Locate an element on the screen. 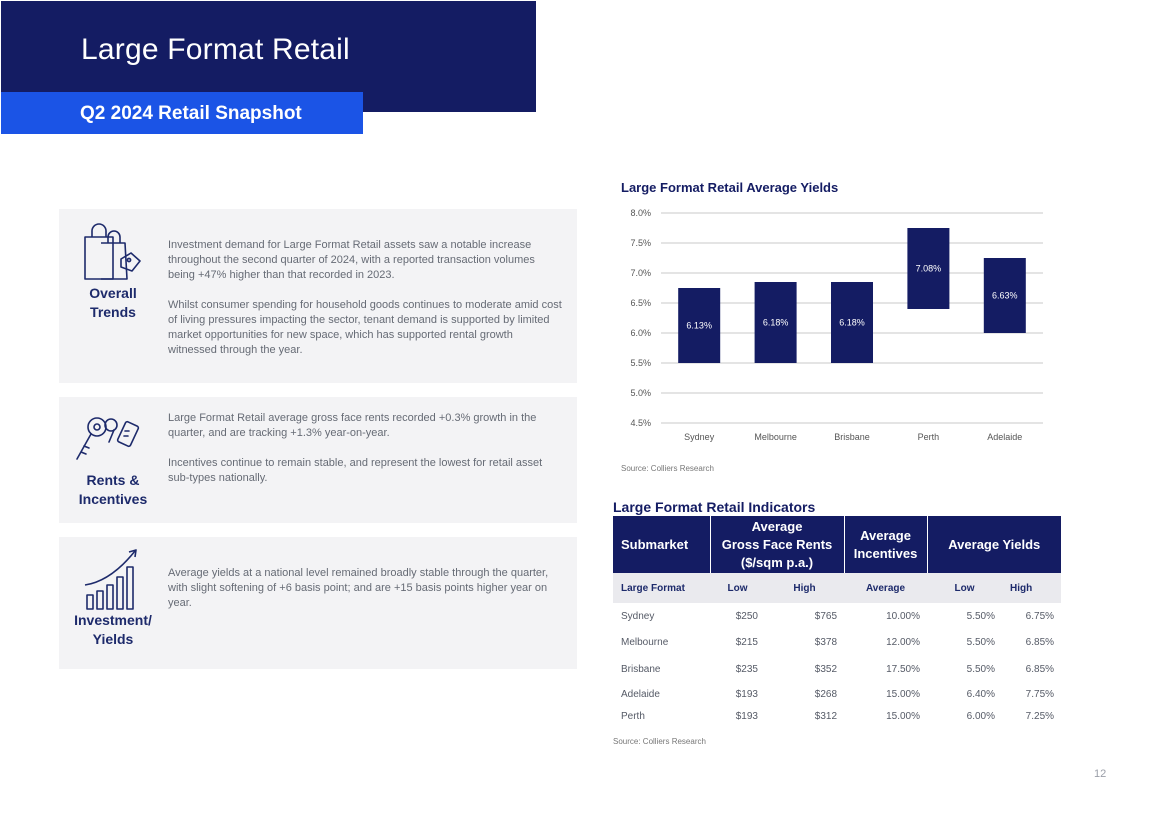 This screenshot has height=816, width=1155. yields-label-line1: Investment/ is located at coordinates (113, 620).